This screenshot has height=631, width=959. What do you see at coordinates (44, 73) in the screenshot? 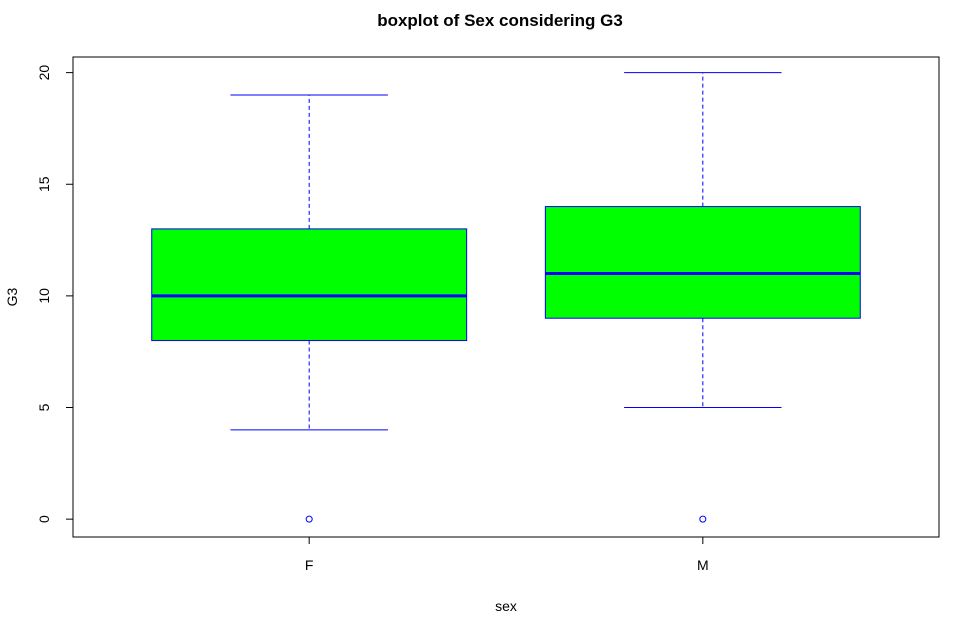
I see `y-tick-label: 20` at bounding box center [44, 73].